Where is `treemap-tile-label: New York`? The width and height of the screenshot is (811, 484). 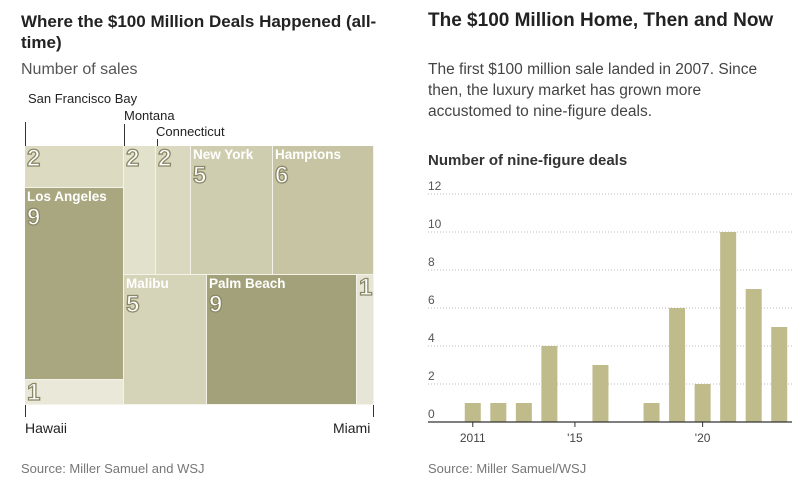 treemap-tile-label: New York is located at coordinates (223, 154).